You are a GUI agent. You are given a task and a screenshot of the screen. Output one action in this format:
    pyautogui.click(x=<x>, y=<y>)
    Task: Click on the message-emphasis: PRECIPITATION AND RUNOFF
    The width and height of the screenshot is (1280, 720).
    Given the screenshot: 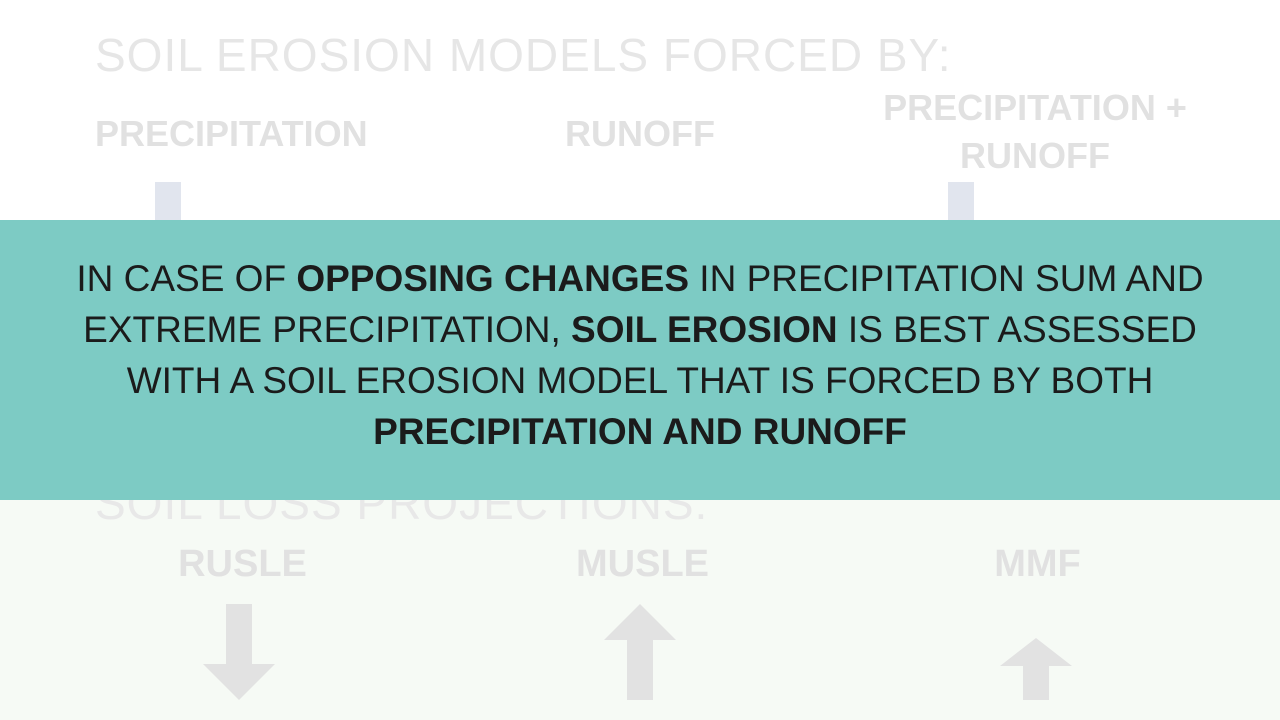 What is the action you would take?
    pyautogui.click(x=640, y=431)
    